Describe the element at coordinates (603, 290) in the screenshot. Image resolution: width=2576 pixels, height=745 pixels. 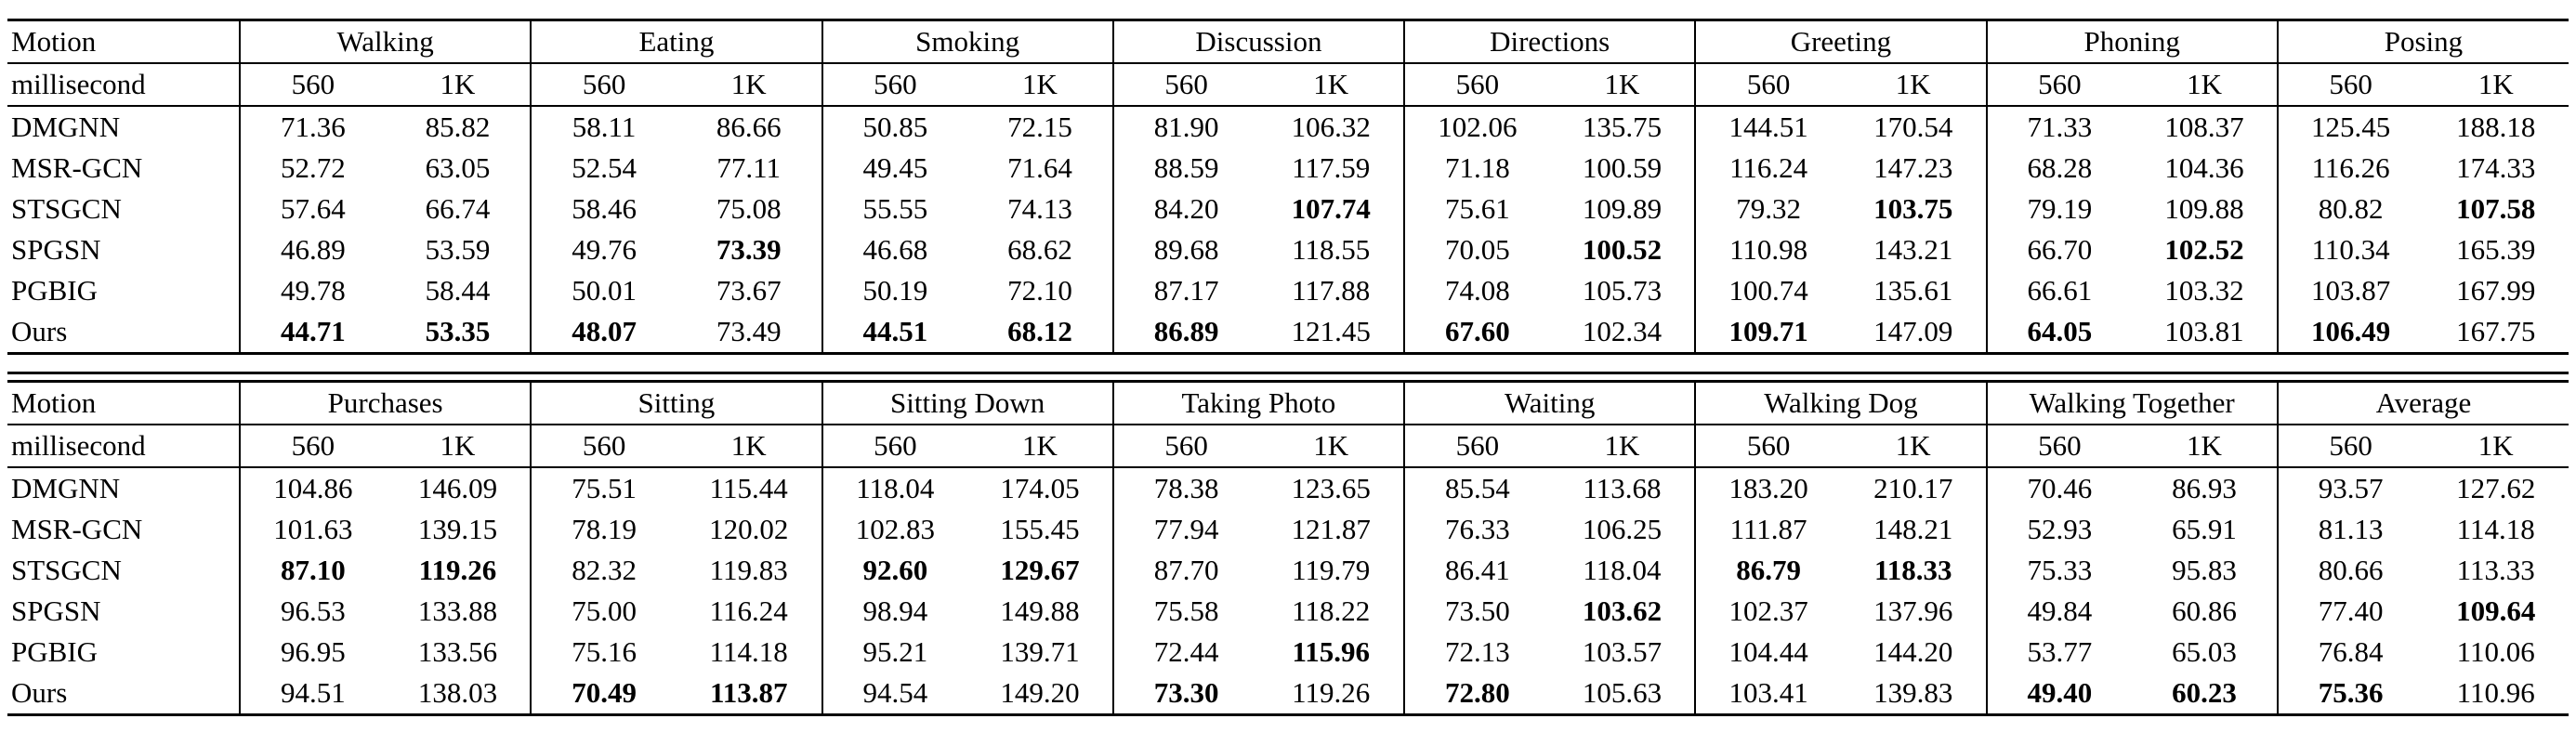
I see `error-value-cell: 50.01` at that location.